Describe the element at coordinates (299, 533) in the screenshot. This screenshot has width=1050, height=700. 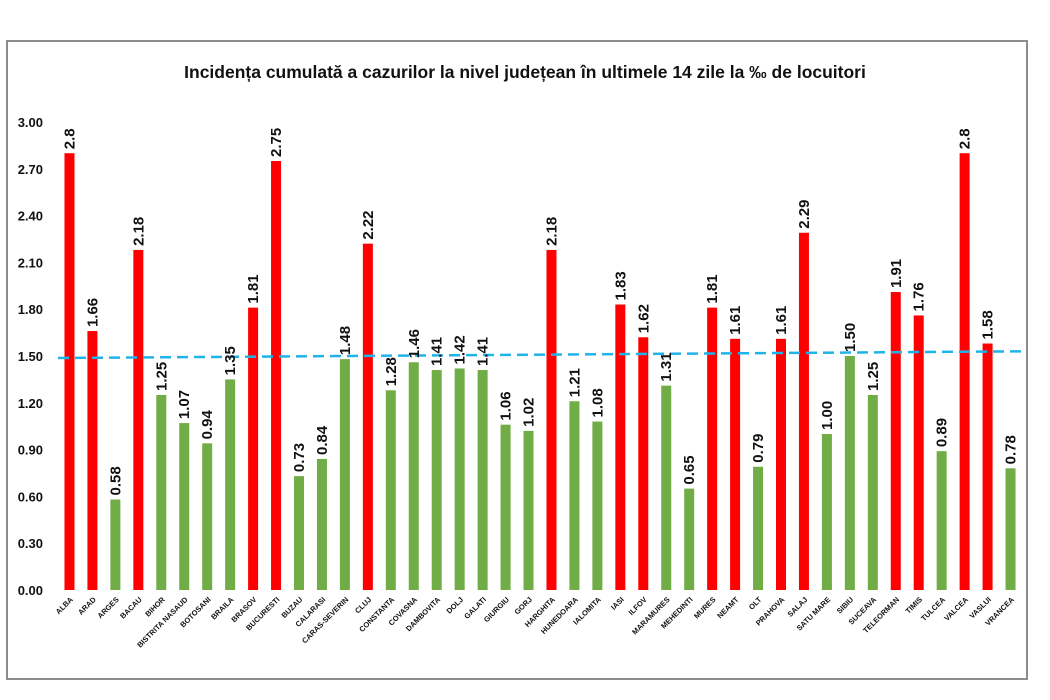
I see `bar-buzau` at that location.